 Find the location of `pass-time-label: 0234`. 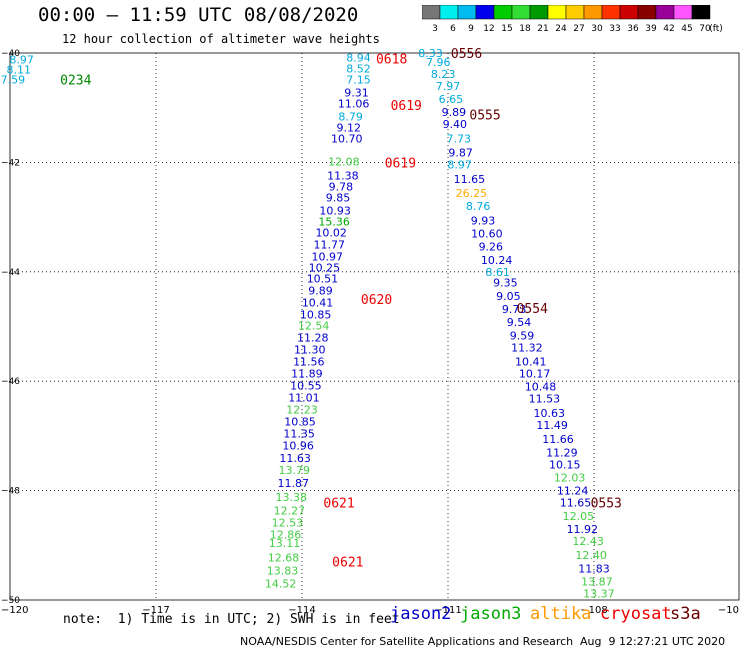

pass-time-label: 0234 is located at coordinates (75, 80).